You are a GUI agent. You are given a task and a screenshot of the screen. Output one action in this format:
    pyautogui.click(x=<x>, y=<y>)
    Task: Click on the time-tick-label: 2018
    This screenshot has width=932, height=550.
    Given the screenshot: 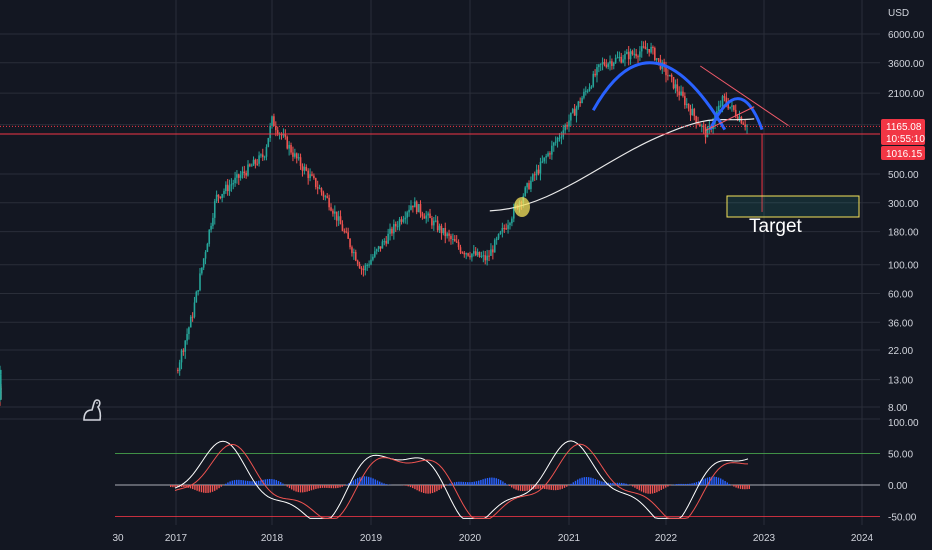 What is the action you would take?
    pyautogui.click(x=272, y=538)
    